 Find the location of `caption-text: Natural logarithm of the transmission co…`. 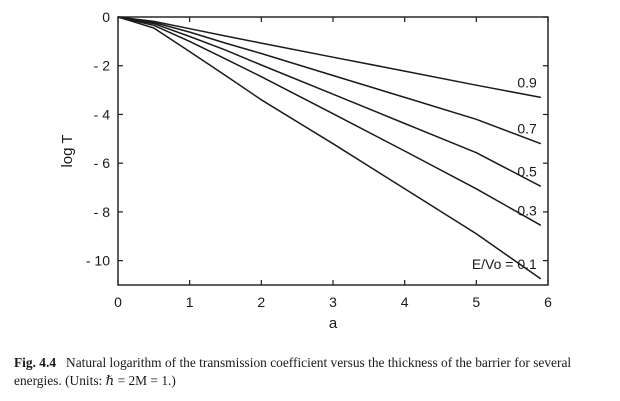

caption-text: Natural logarithm of the transmission co… is located at coordinates (293, 371).